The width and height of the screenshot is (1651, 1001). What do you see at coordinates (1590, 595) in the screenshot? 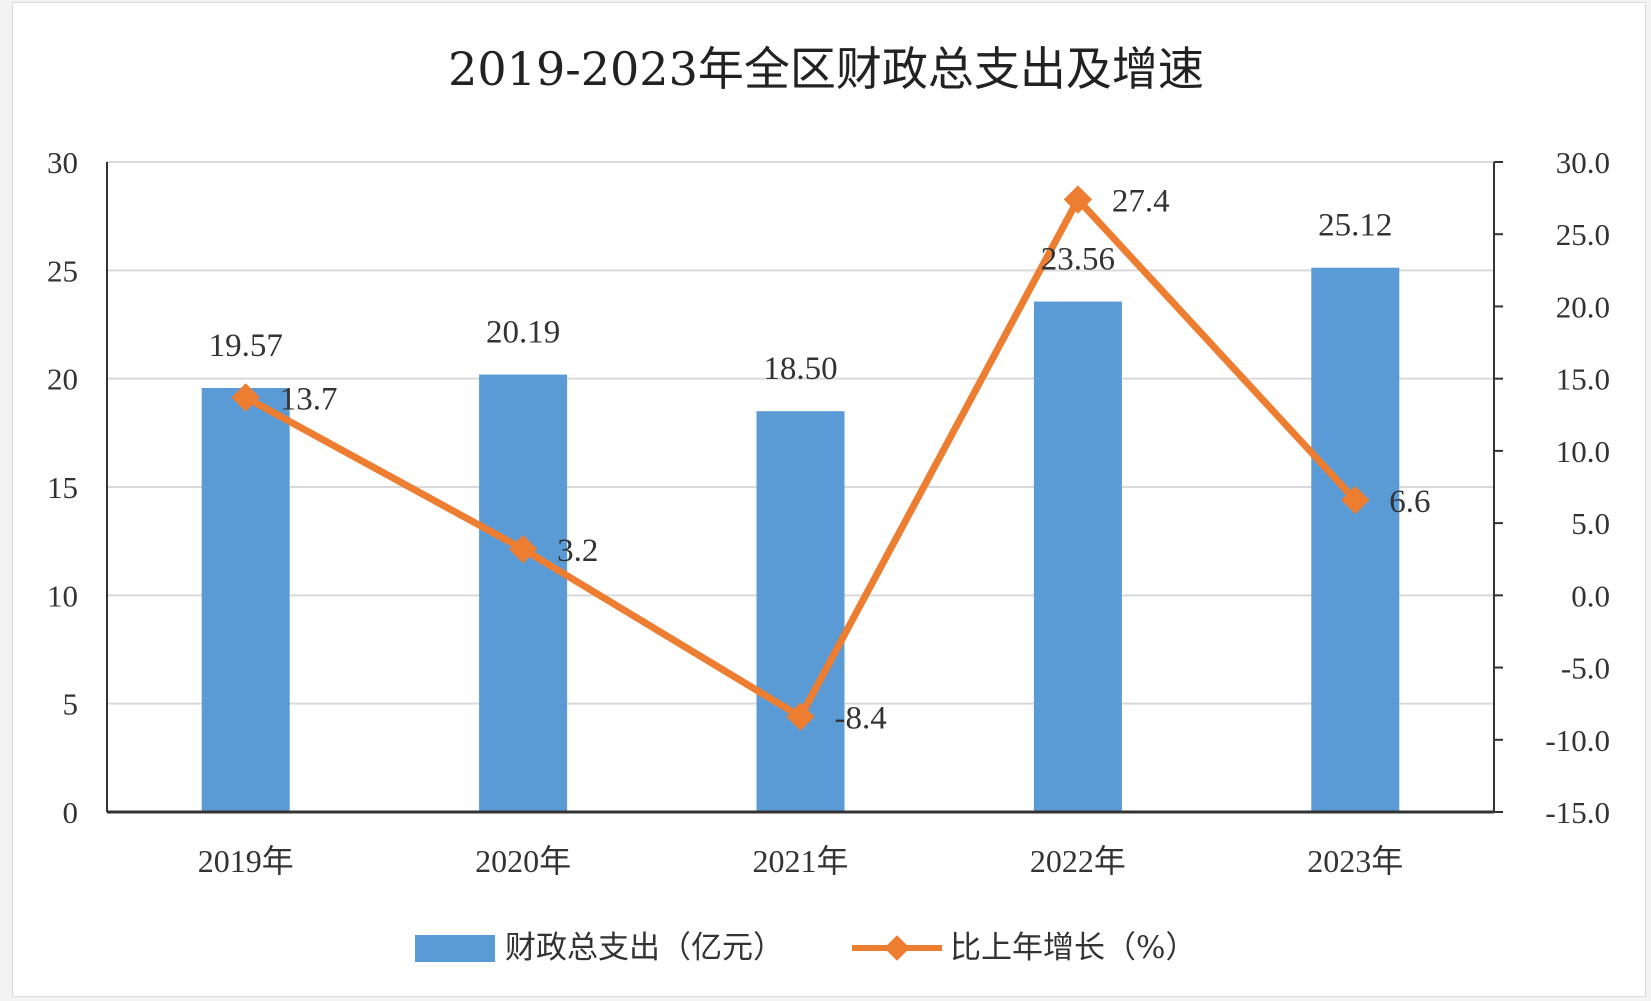
I see `y-right-tick-label: 0.0` at bounding box center [1590, 595].